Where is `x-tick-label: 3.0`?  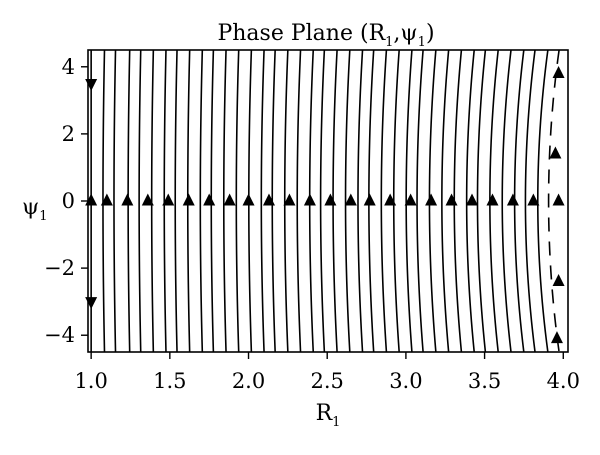 x-tick-label: 3.0 is located at coordinates (405, 381).